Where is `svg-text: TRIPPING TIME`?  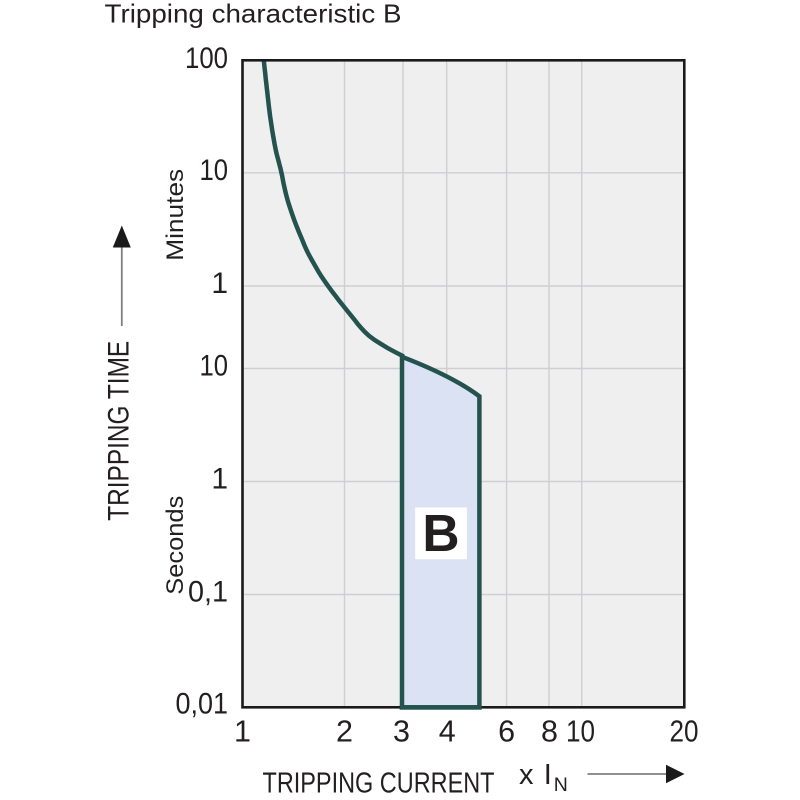 svg-text: TRIPPING TIME is located at coordinates (119, 431).